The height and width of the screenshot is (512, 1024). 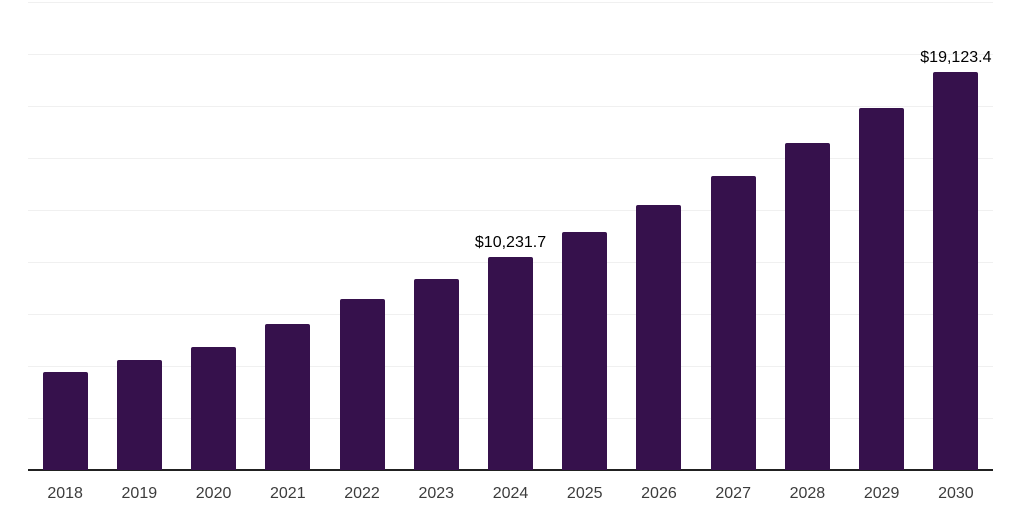 I want to click on x-tick-2022: 2022, so click(x=362, y=493).